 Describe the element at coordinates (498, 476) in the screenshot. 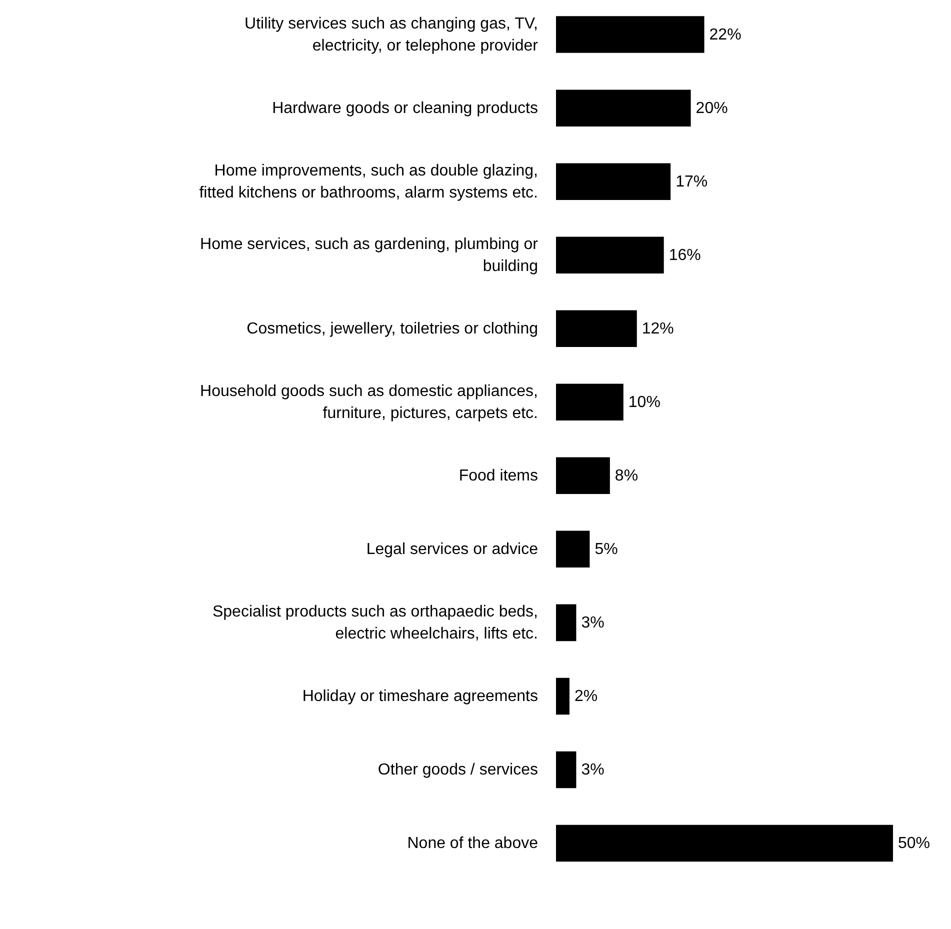

I see `y-tick-label: Food items` at that location.